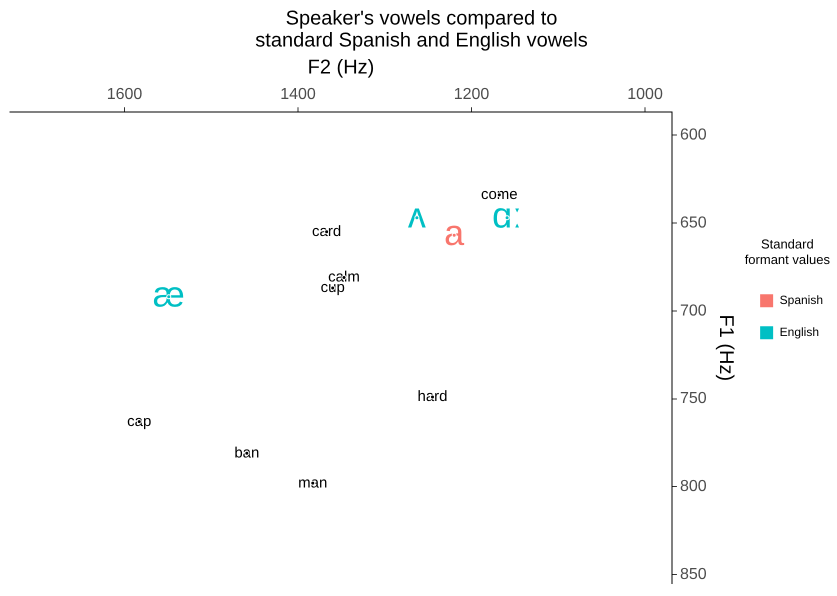 The width and height of the screenshot is (837, 596). Describe the element at coordinates (693, 135) in the screenshot. I see `y-tick-label: 600` at that location.